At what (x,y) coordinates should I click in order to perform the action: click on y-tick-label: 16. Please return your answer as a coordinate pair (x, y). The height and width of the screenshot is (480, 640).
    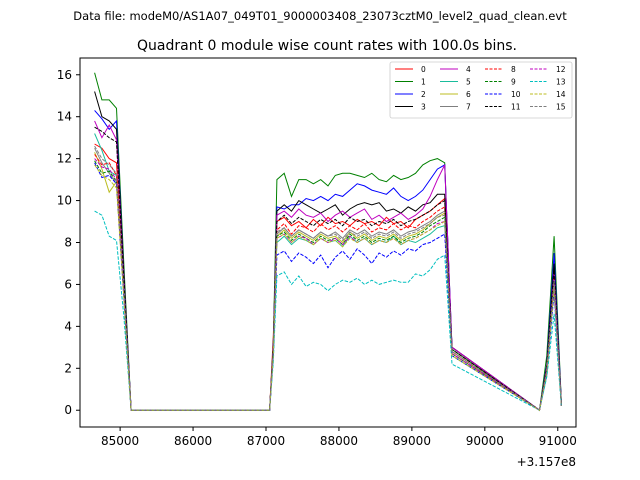
    Looking at the image, I should click on (64, 75).